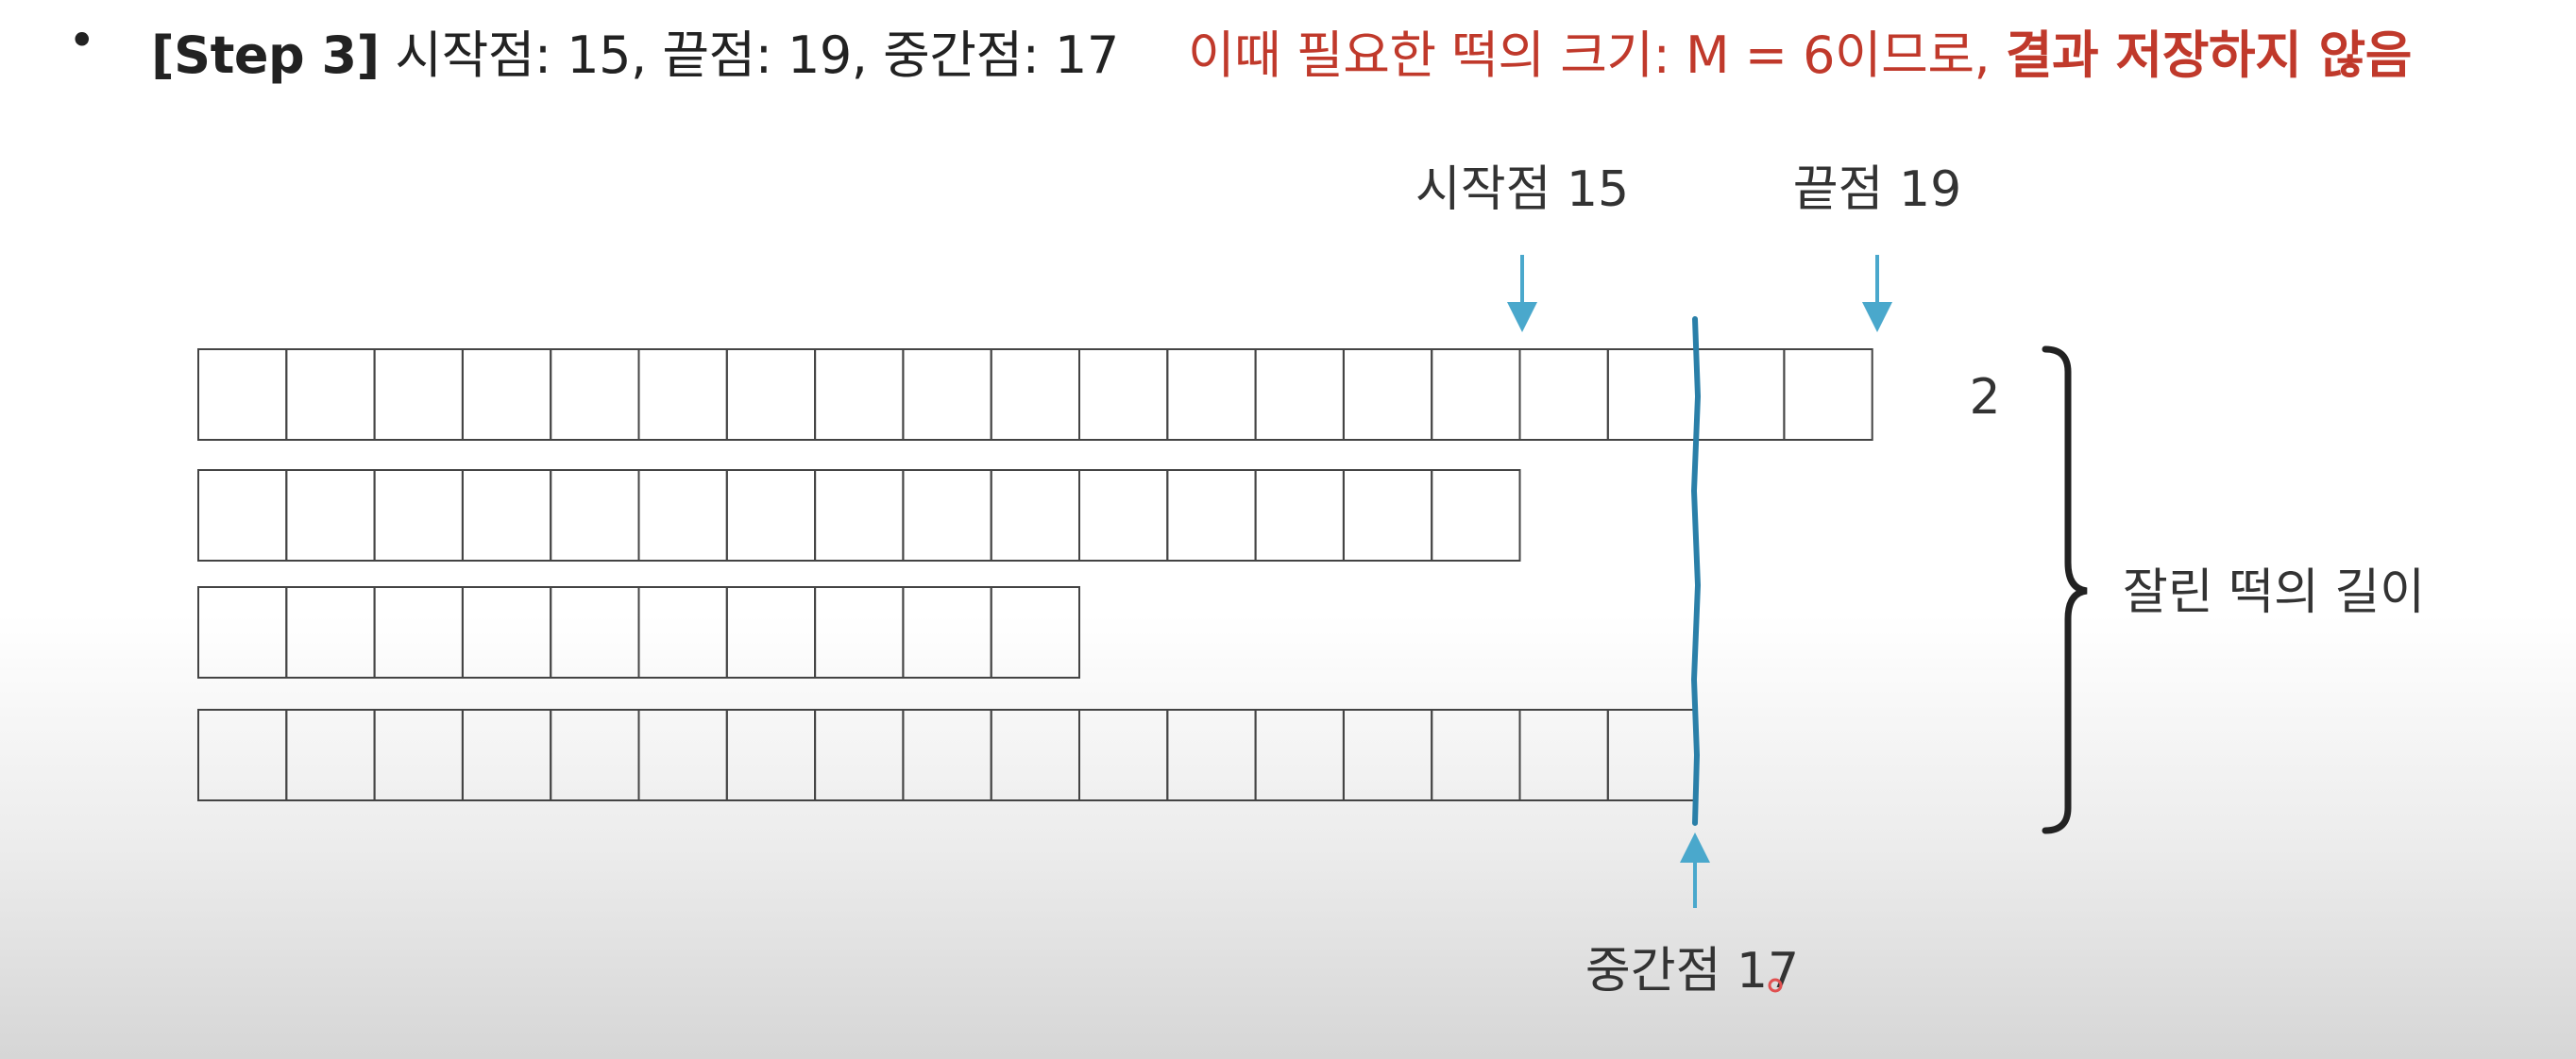 This screenshot has height=1059, width=2576. What do you see at coordinates (2209, 55) in the screenshot?
I see `note-result: 결과 저장하지 않음` at bounding box center [2209, 55].